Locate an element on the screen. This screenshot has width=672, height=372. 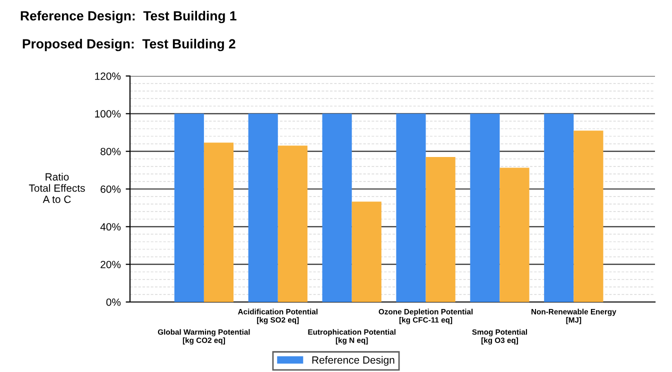
chart-subtitle: Proposed Design: Test Building 2 is located at coordinates (129, 45).